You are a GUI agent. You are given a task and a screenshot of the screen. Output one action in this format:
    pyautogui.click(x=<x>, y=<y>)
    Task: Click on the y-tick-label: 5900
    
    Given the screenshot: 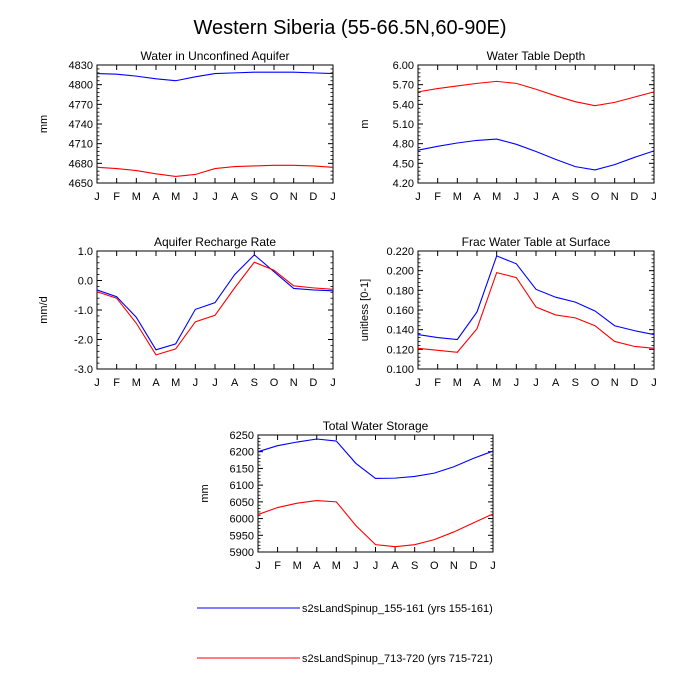 What is the action you would take?
    pyautogui.click(x=242, y=553)
    